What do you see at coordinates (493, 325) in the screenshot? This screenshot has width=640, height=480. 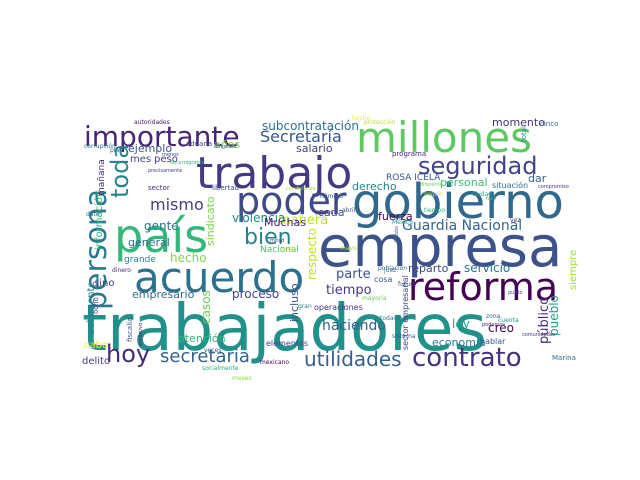 I see `cloud-word: podemos` at bounding box center [493, 325].